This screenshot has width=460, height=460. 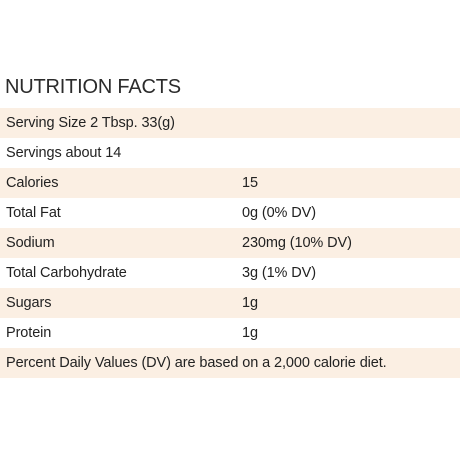 What do you see at coordinates (64, 153) in the screenshot?
I see `servings-label: Servings about 14` at bounding box center [64, 153].